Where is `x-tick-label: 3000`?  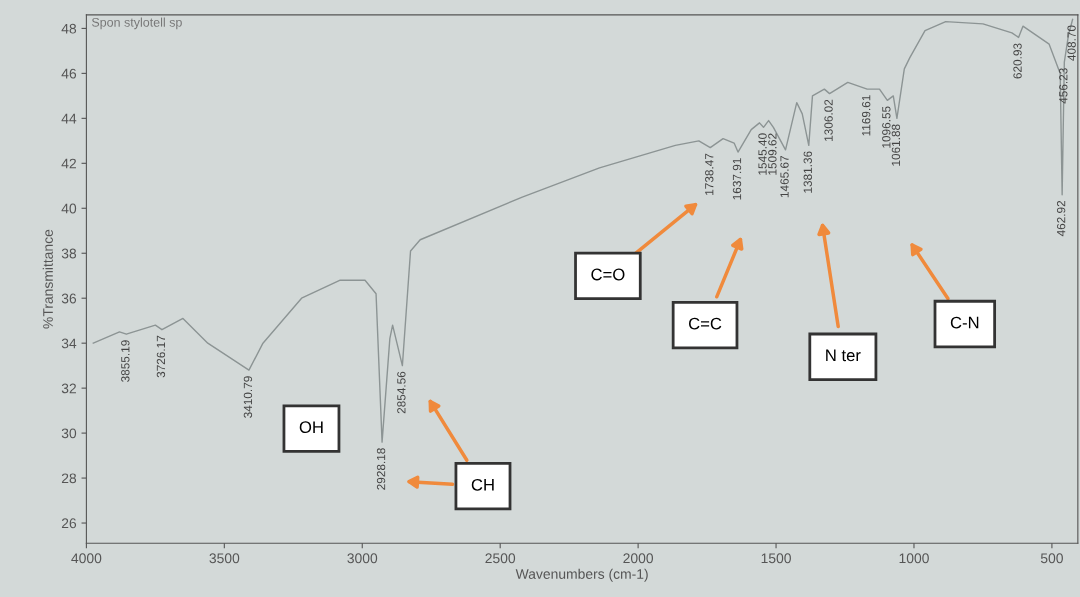
x-tick-label: 3000 is located at coordinates (362, 558).